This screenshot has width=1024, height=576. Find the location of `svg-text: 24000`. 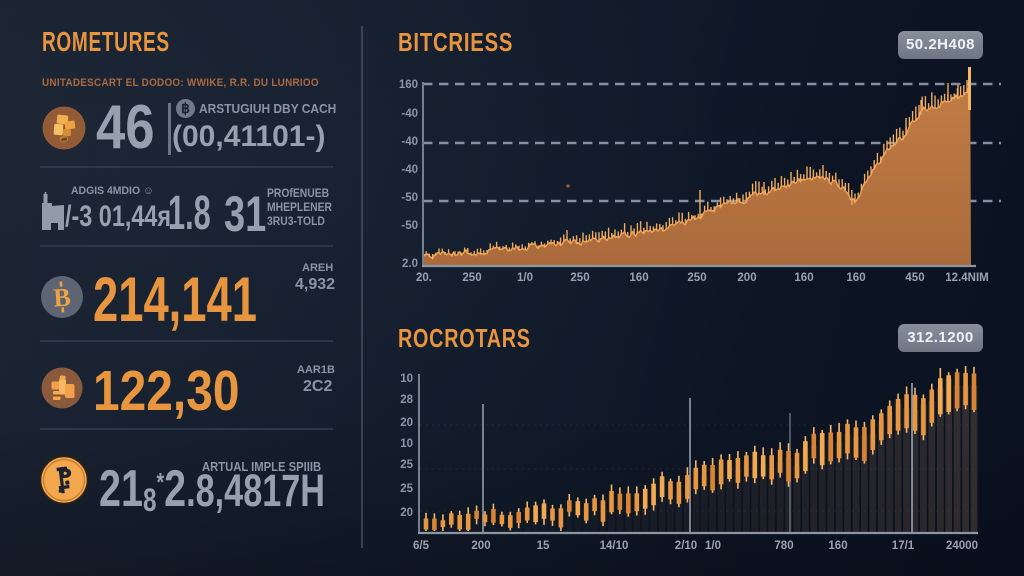

svg-text: 24000 is located at coordinates (962, 546).